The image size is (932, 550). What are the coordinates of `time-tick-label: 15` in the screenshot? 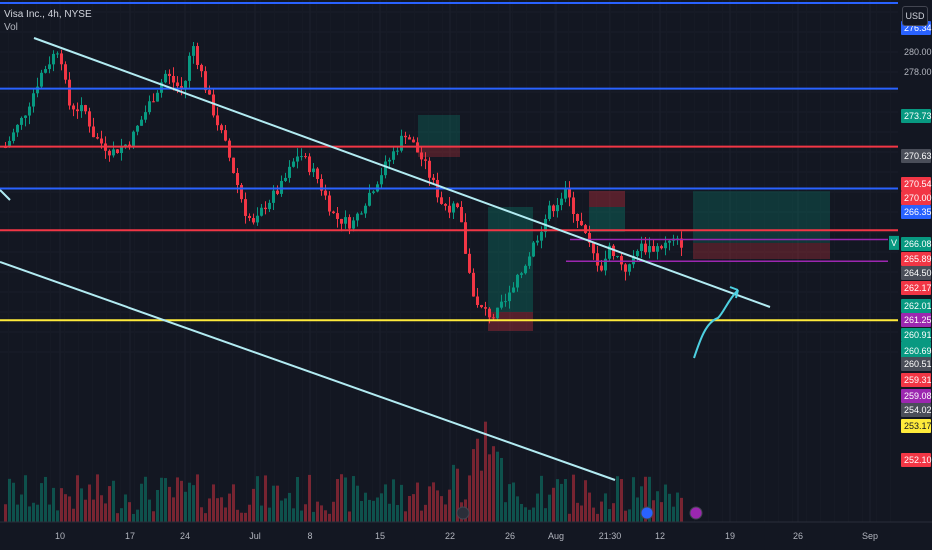 It's located at (380, 536).